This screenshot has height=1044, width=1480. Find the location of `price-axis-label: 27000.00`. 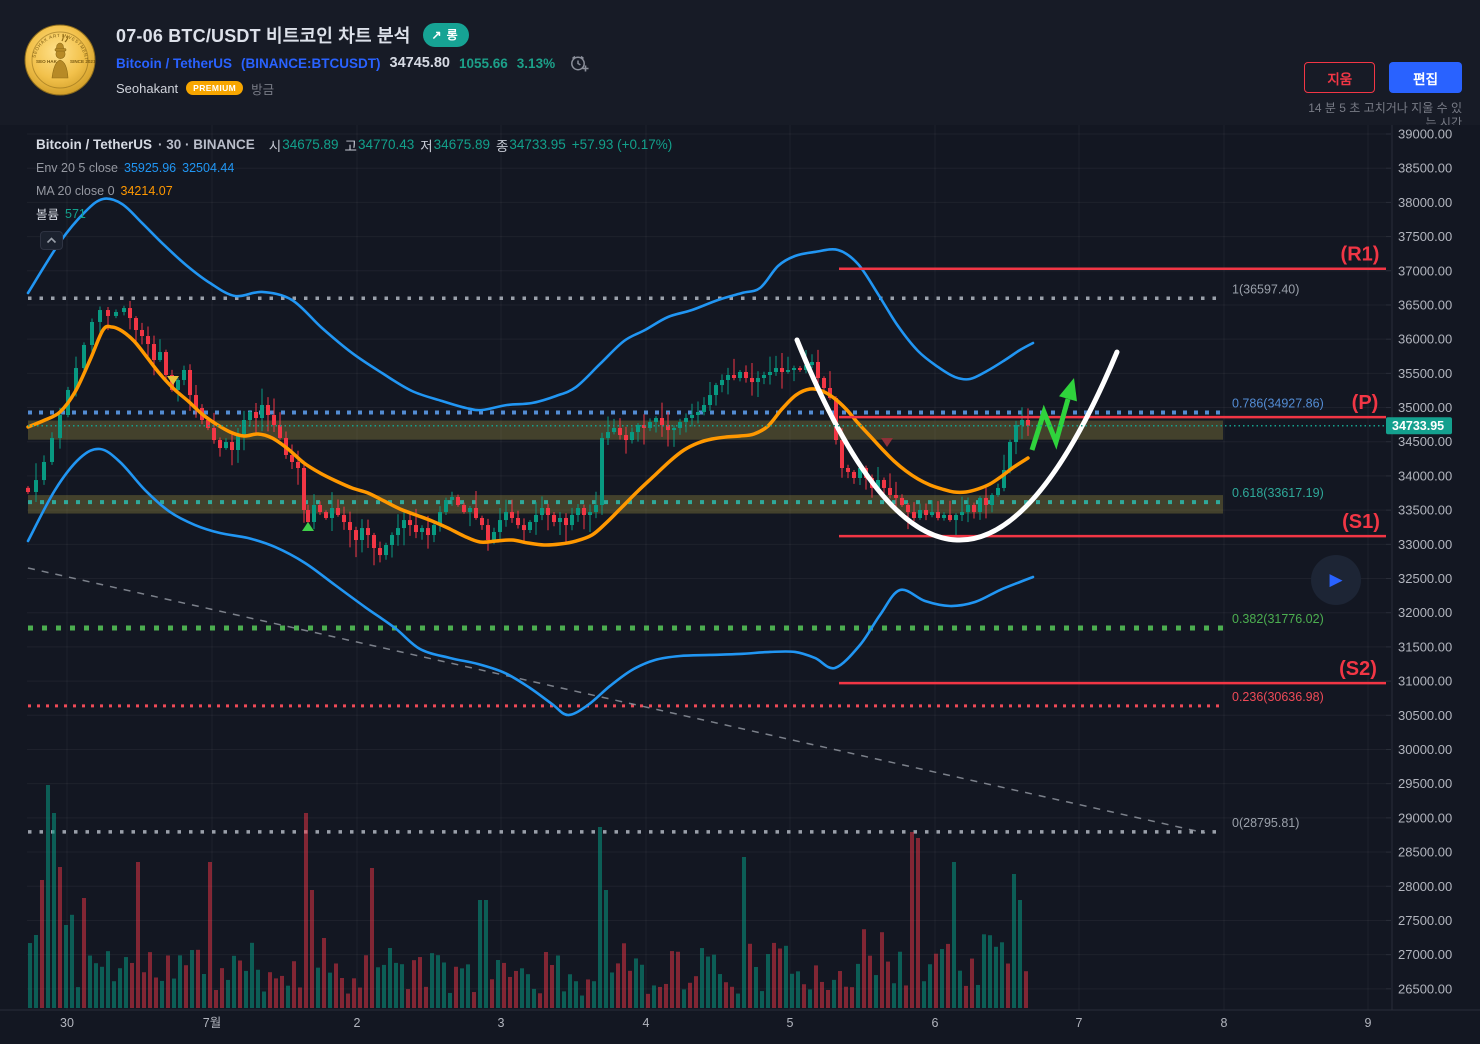

price-axis-label: 27000.00 is located at coordinates (1425, 954).